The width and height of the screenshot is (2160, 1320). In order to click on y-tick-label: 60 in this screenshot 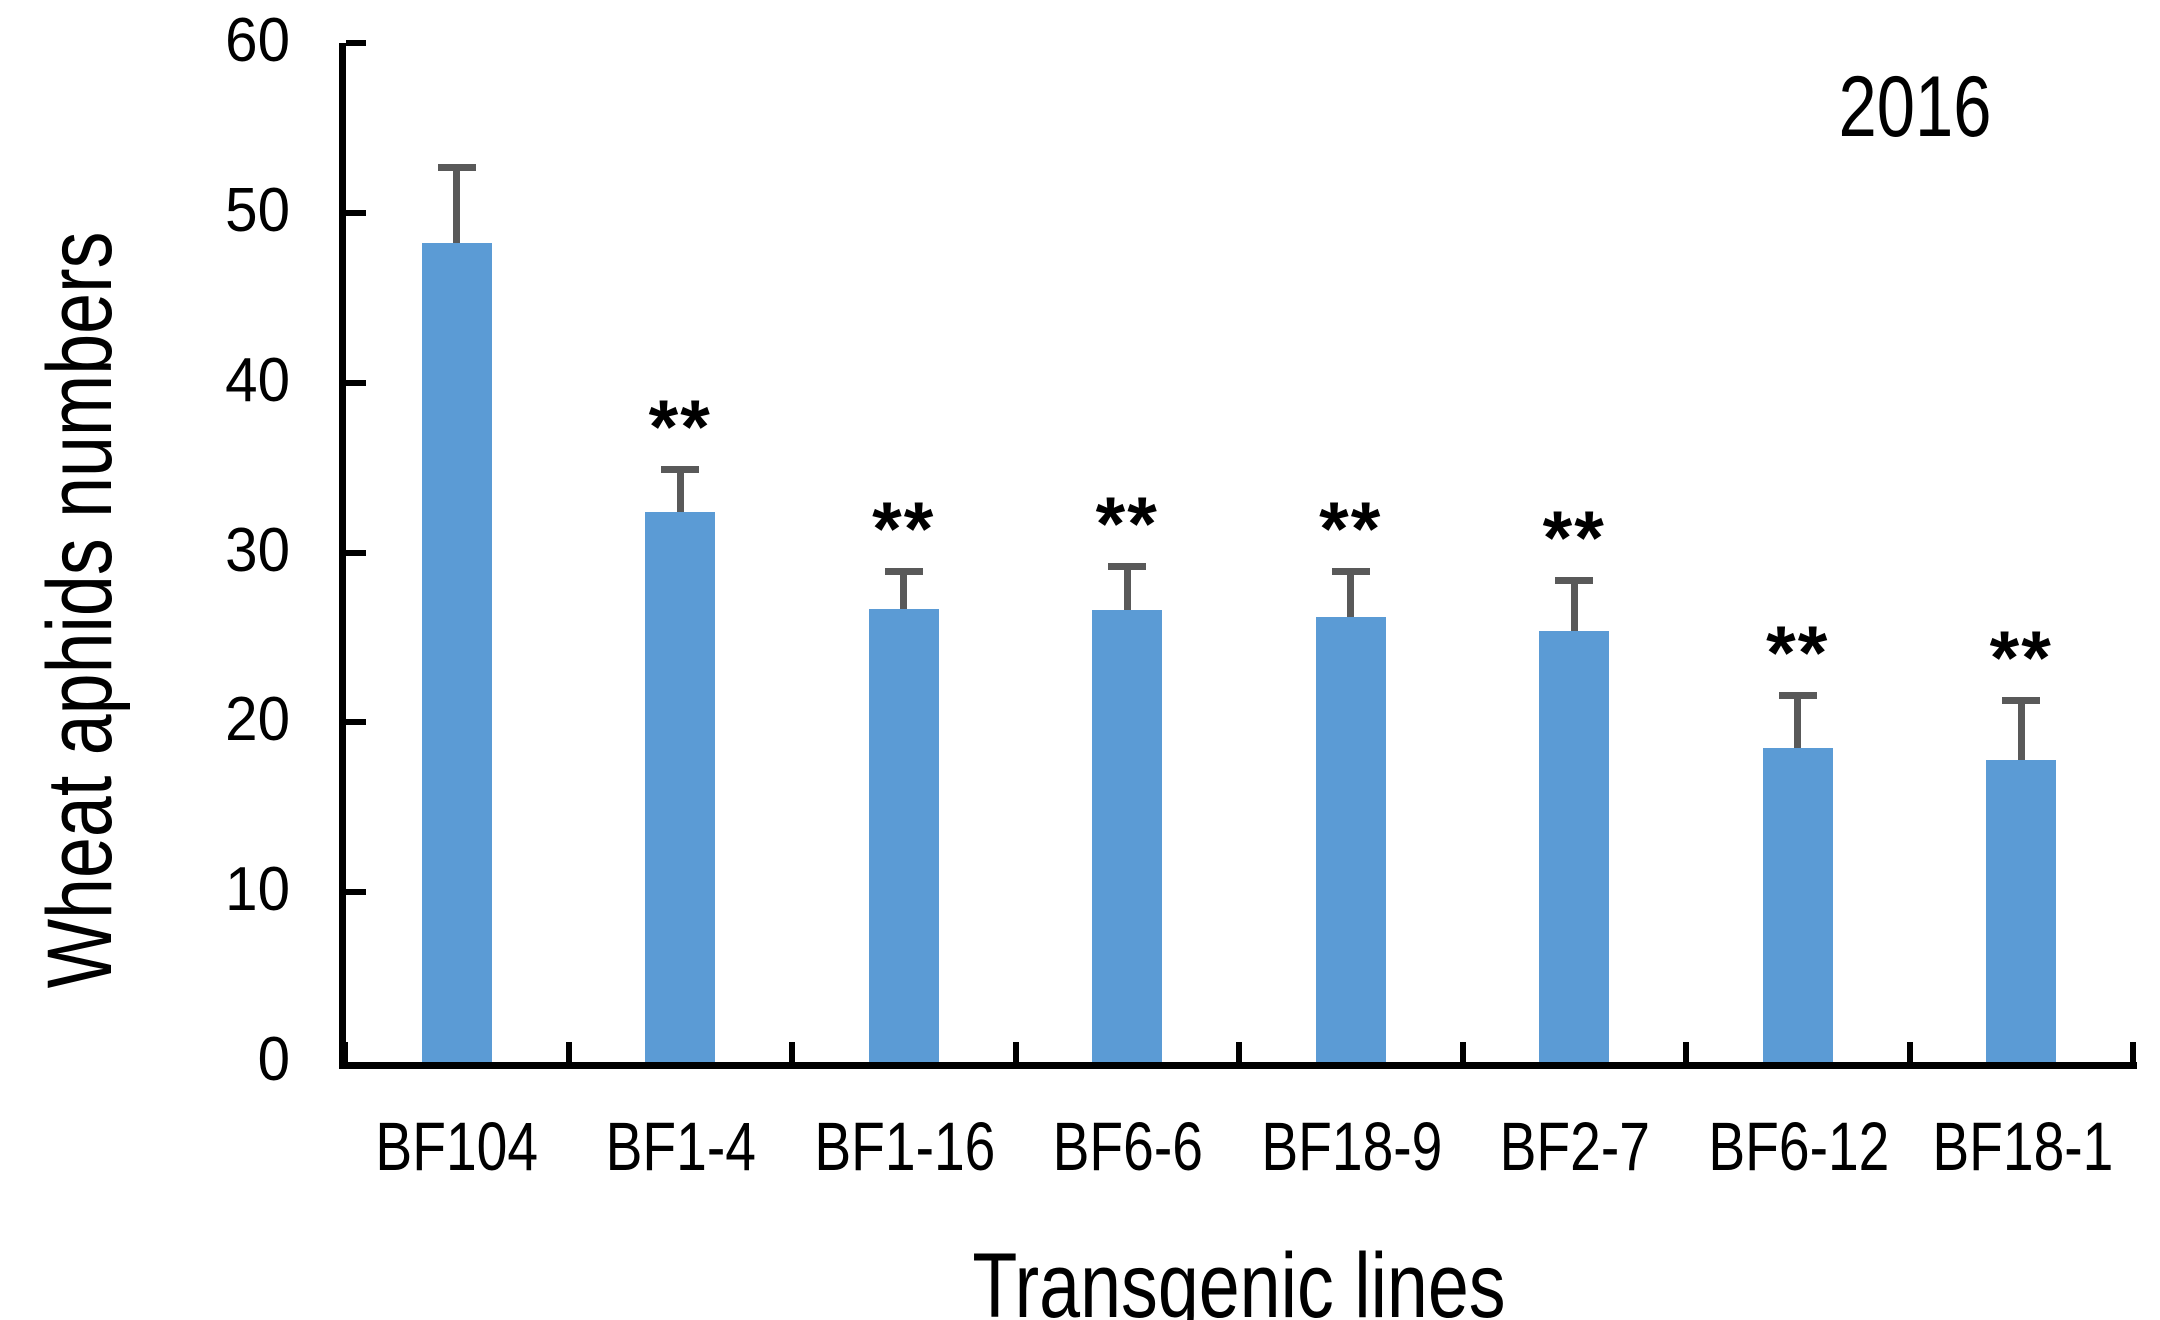, I will do `click(257, 40)`.